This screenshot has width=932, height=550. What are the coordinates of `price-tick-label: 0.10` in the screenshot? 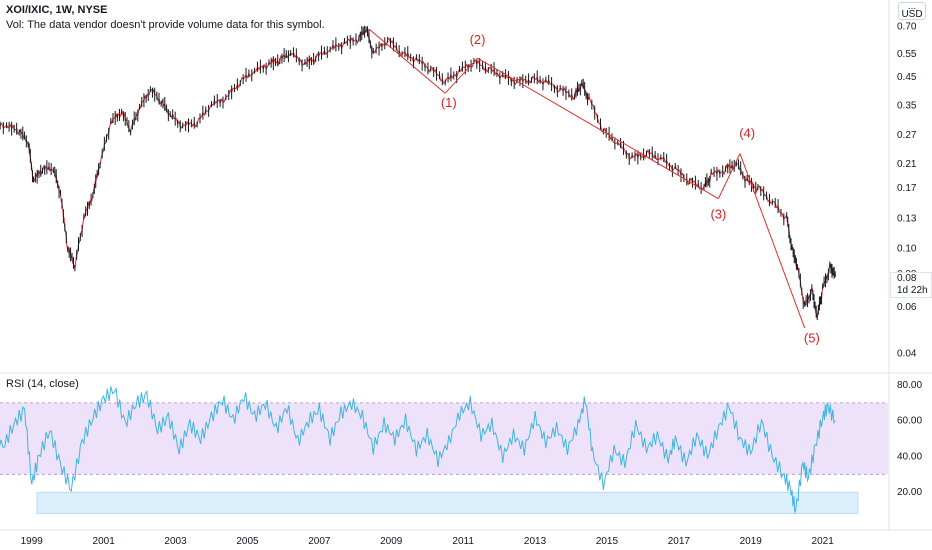 It's located at (907, 249).